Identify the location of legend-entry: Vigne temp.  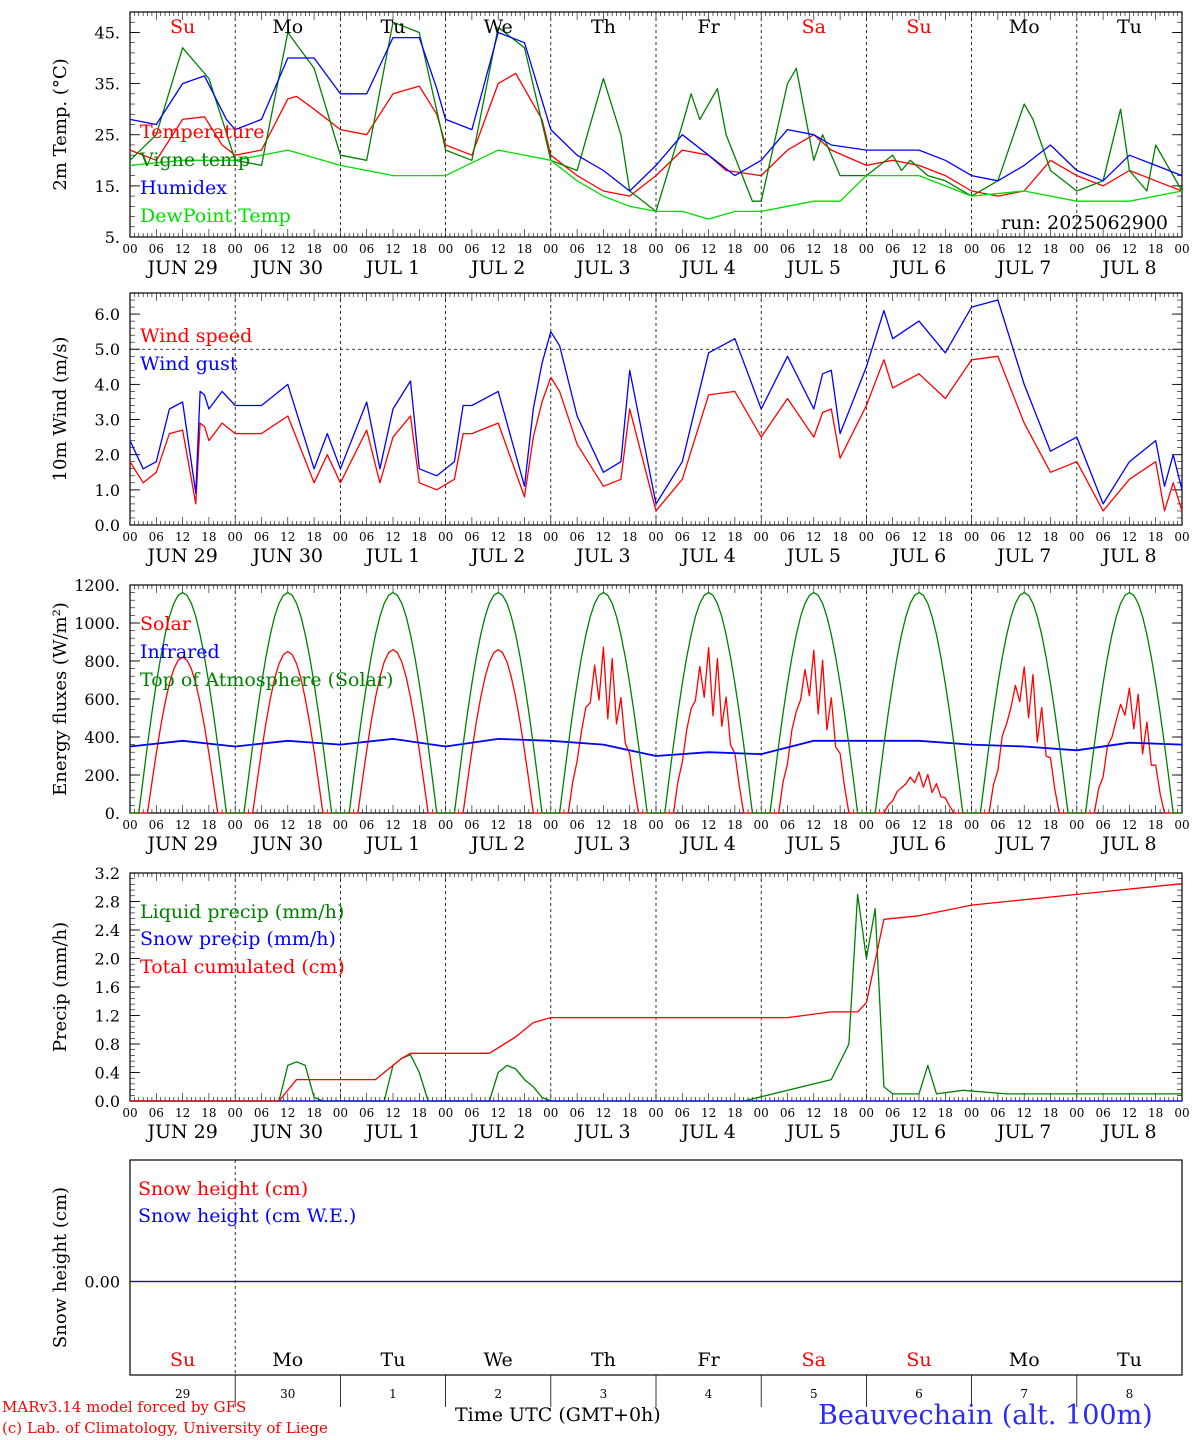
(194, 160).